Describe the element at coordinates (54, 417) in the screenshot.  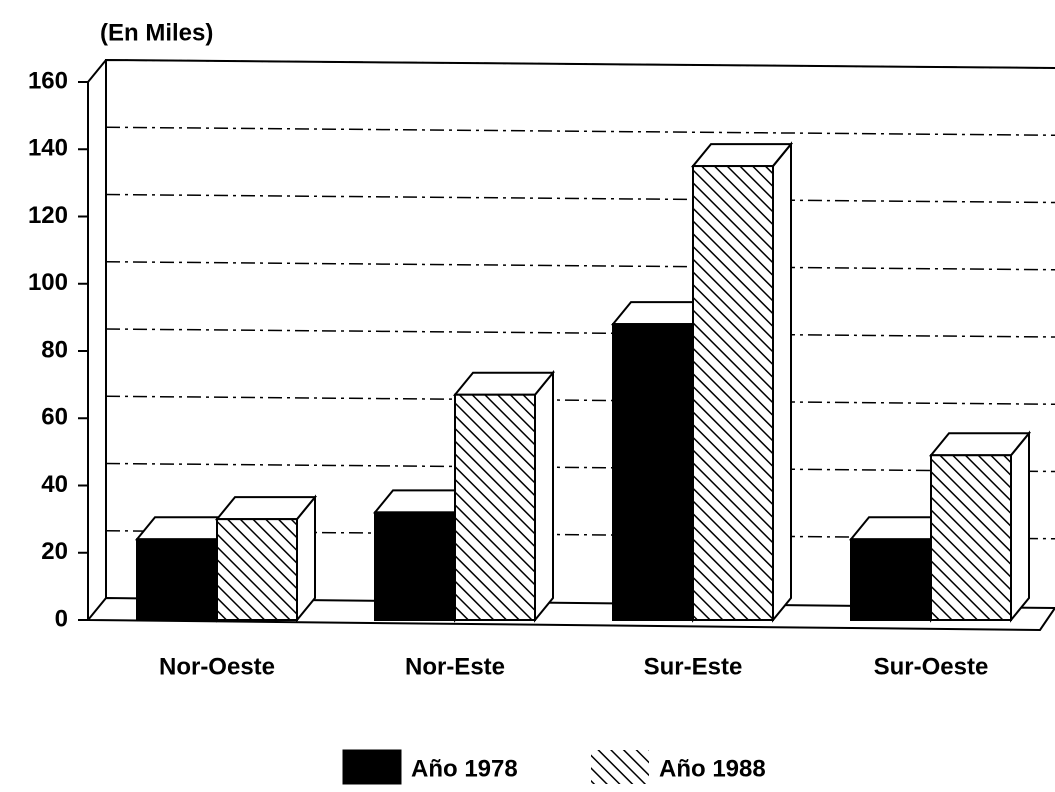
I see `y-tick-label: 60` at that location.